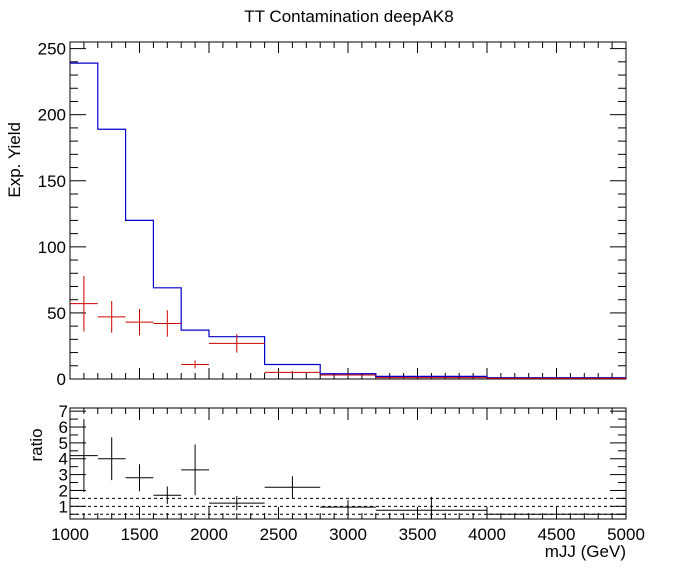 Image resolution: width=698 pixels, height=573 pixels. Describe the element at coordinates (348, 469) in the screenshot. I see `ratio-points` at that location.